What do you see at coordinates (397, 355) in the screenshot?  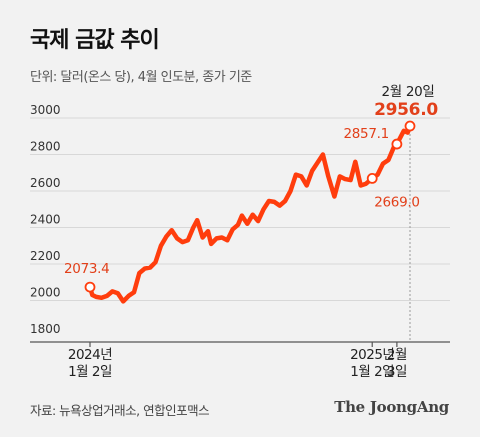 I see `x-tick-label: 2월` at bounding box center [397, 355].